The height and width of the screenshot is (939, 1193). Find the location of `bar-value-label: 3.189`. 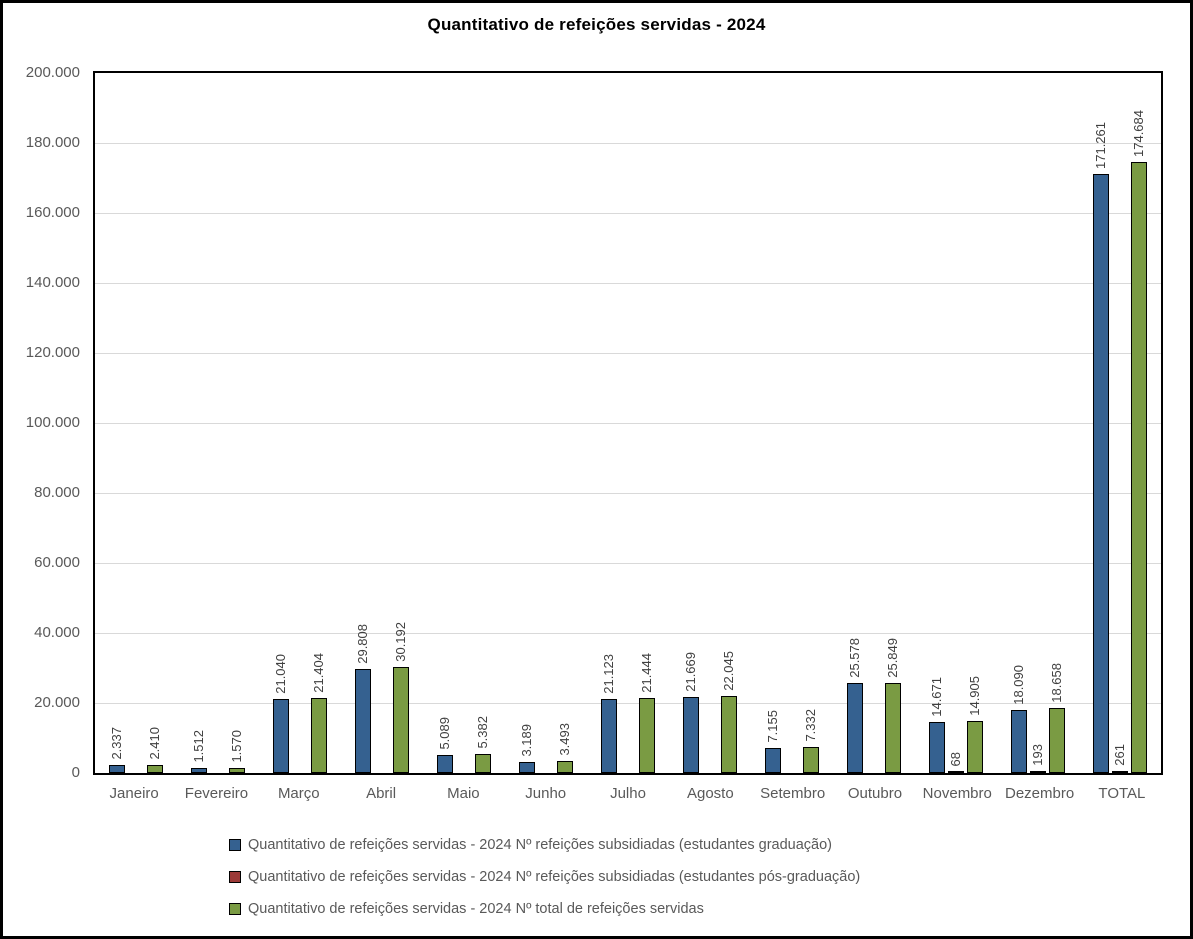

bar-value-label: 3.189 is located at coordinates (526, 740).